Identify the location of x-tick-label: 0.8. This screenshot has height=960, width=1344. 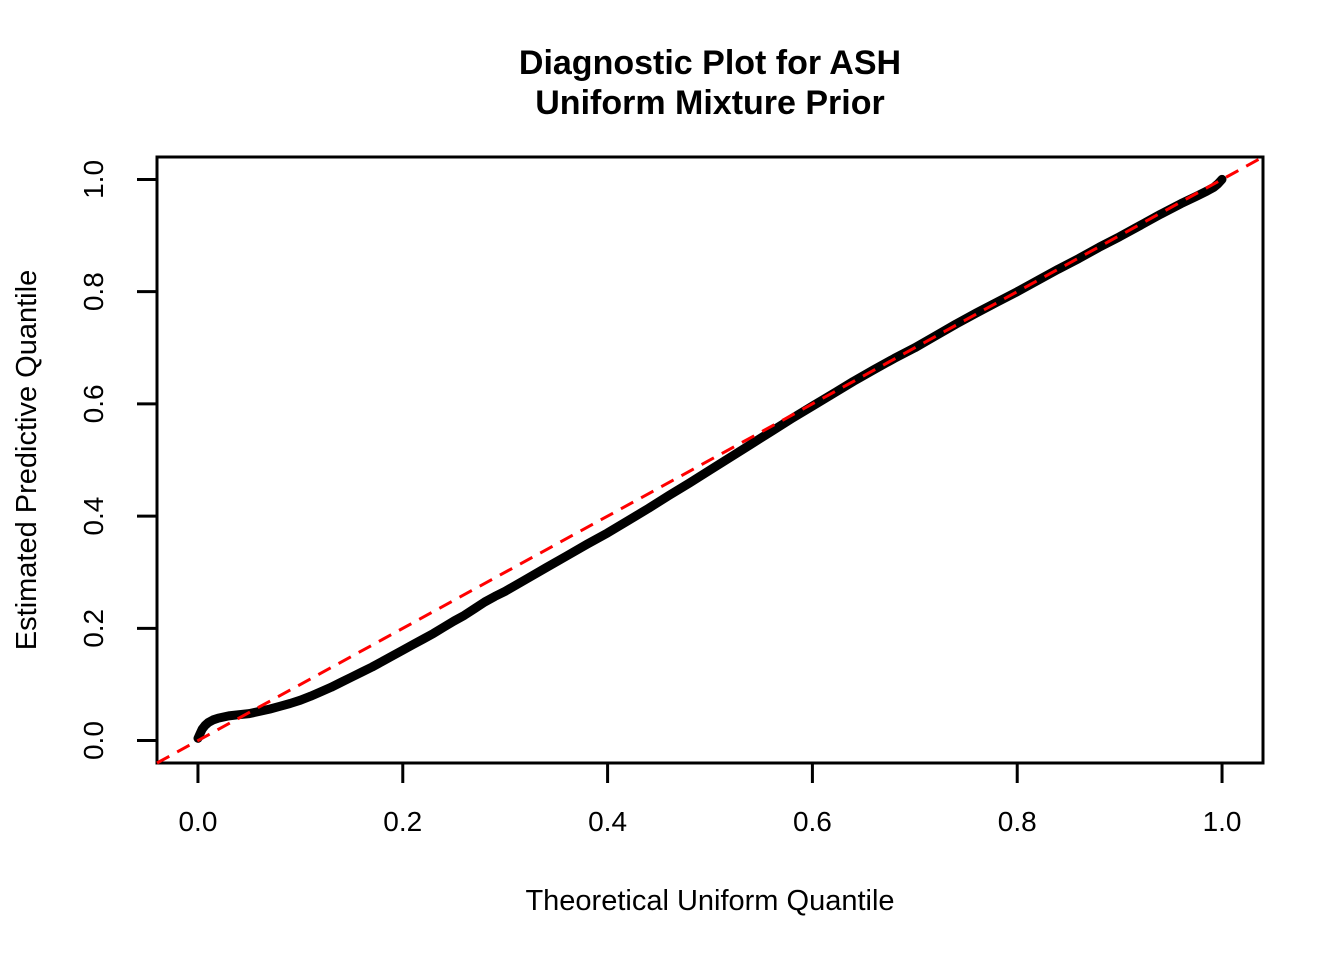
(1017, 821).